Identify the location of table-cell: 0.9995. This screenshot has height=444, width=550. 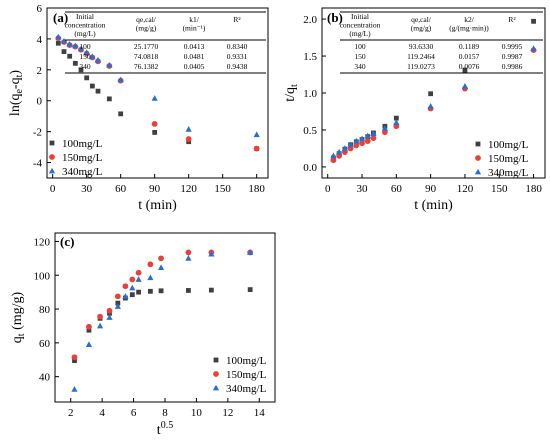
(512, 46).